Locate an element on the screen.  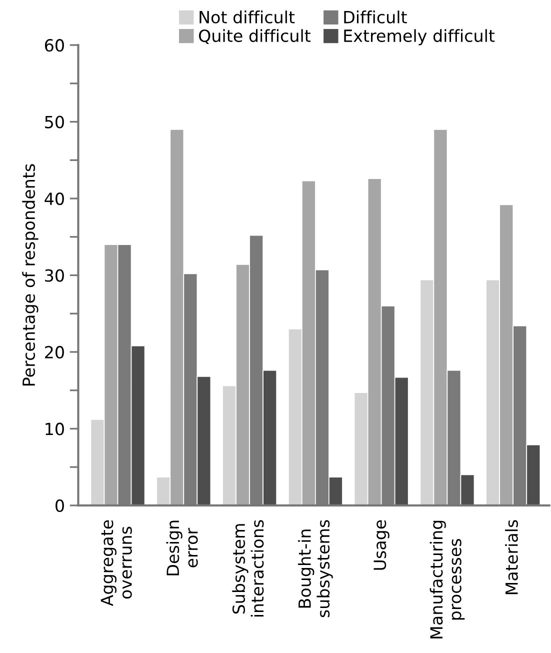
x-tick-label: Subsystem interactions is located at coordinates (248, 568).